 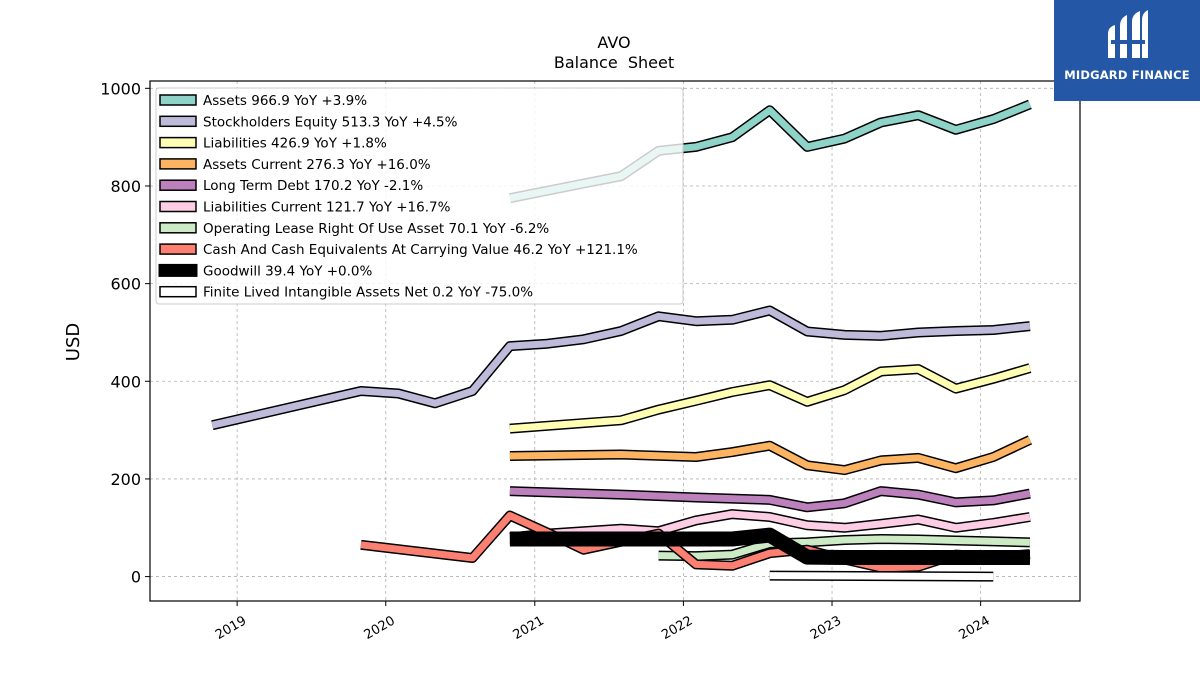 I want to click on y-tick-label: 0, so click(x=136, y=577).